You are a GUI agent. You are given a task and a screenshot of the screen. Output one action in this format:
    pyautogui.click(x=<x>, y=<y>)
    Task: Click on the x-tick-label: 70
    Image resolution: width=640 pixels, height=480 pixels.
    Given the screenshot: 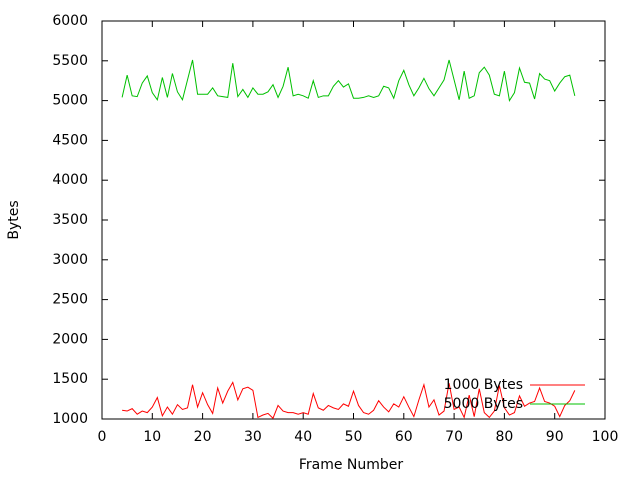 What is the action you would take?
    pyautogui.click(x=454, y=437)
    